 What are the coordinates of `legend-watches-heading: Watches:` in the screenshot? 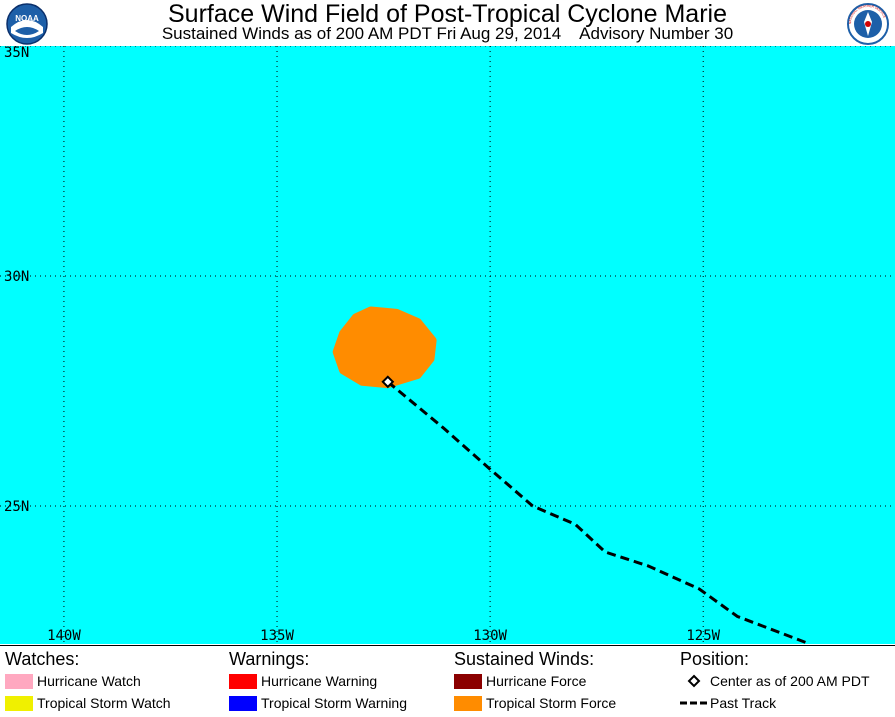 It's located at (42, 659).